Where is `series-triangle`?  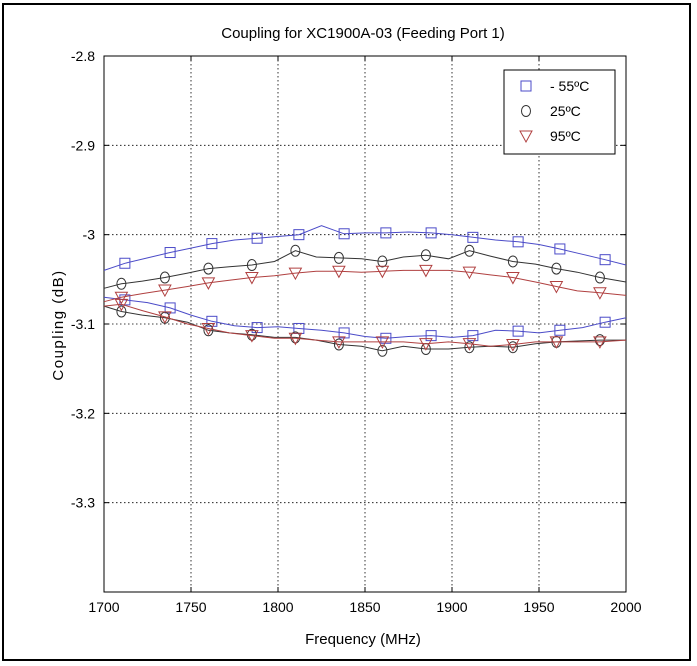 series-triangle is located at coordinates (365, 308).